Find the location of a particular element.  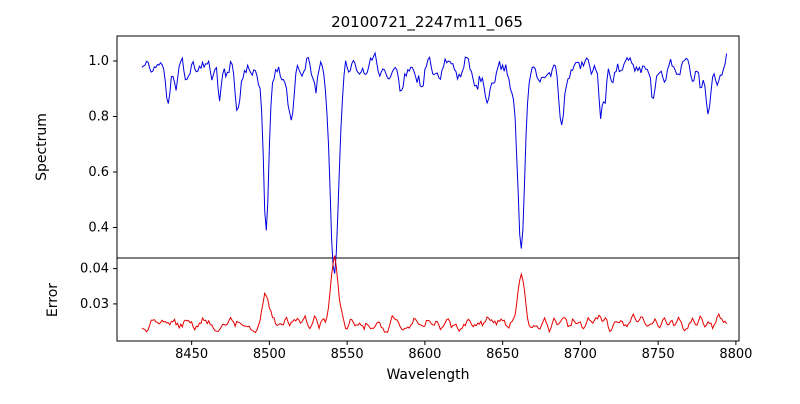

x-tick-label: 8750 is located at coordinates (658, 354).